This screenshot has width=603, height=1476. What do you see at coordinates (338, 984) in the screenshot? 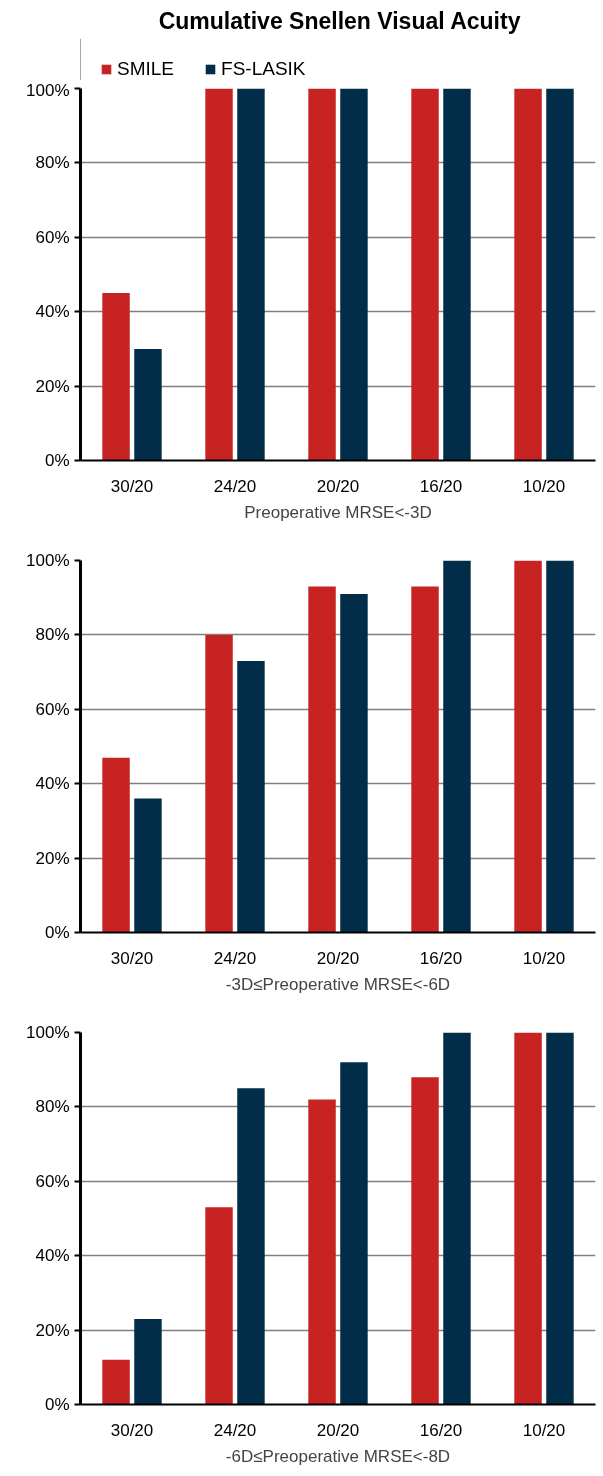
I see `x-axis-title: -3D≤Preoperative MRSE<-6D` at bounding box center [338, 984].